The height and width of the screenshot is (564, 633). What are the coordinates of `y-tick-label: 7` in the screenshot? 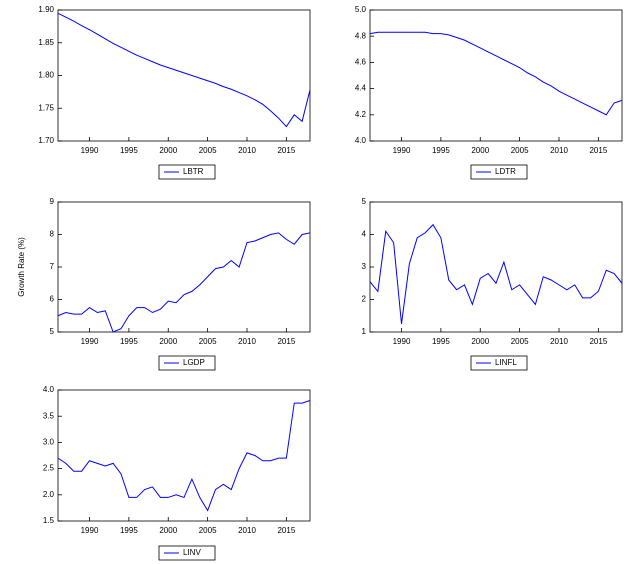 It's located at (52, 266).